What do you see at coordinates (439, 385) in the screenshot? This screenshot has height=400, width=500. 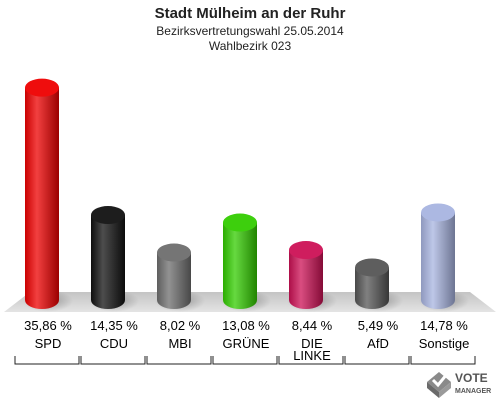 I see `ballot-box-icon` at bounding box center [439, 385].